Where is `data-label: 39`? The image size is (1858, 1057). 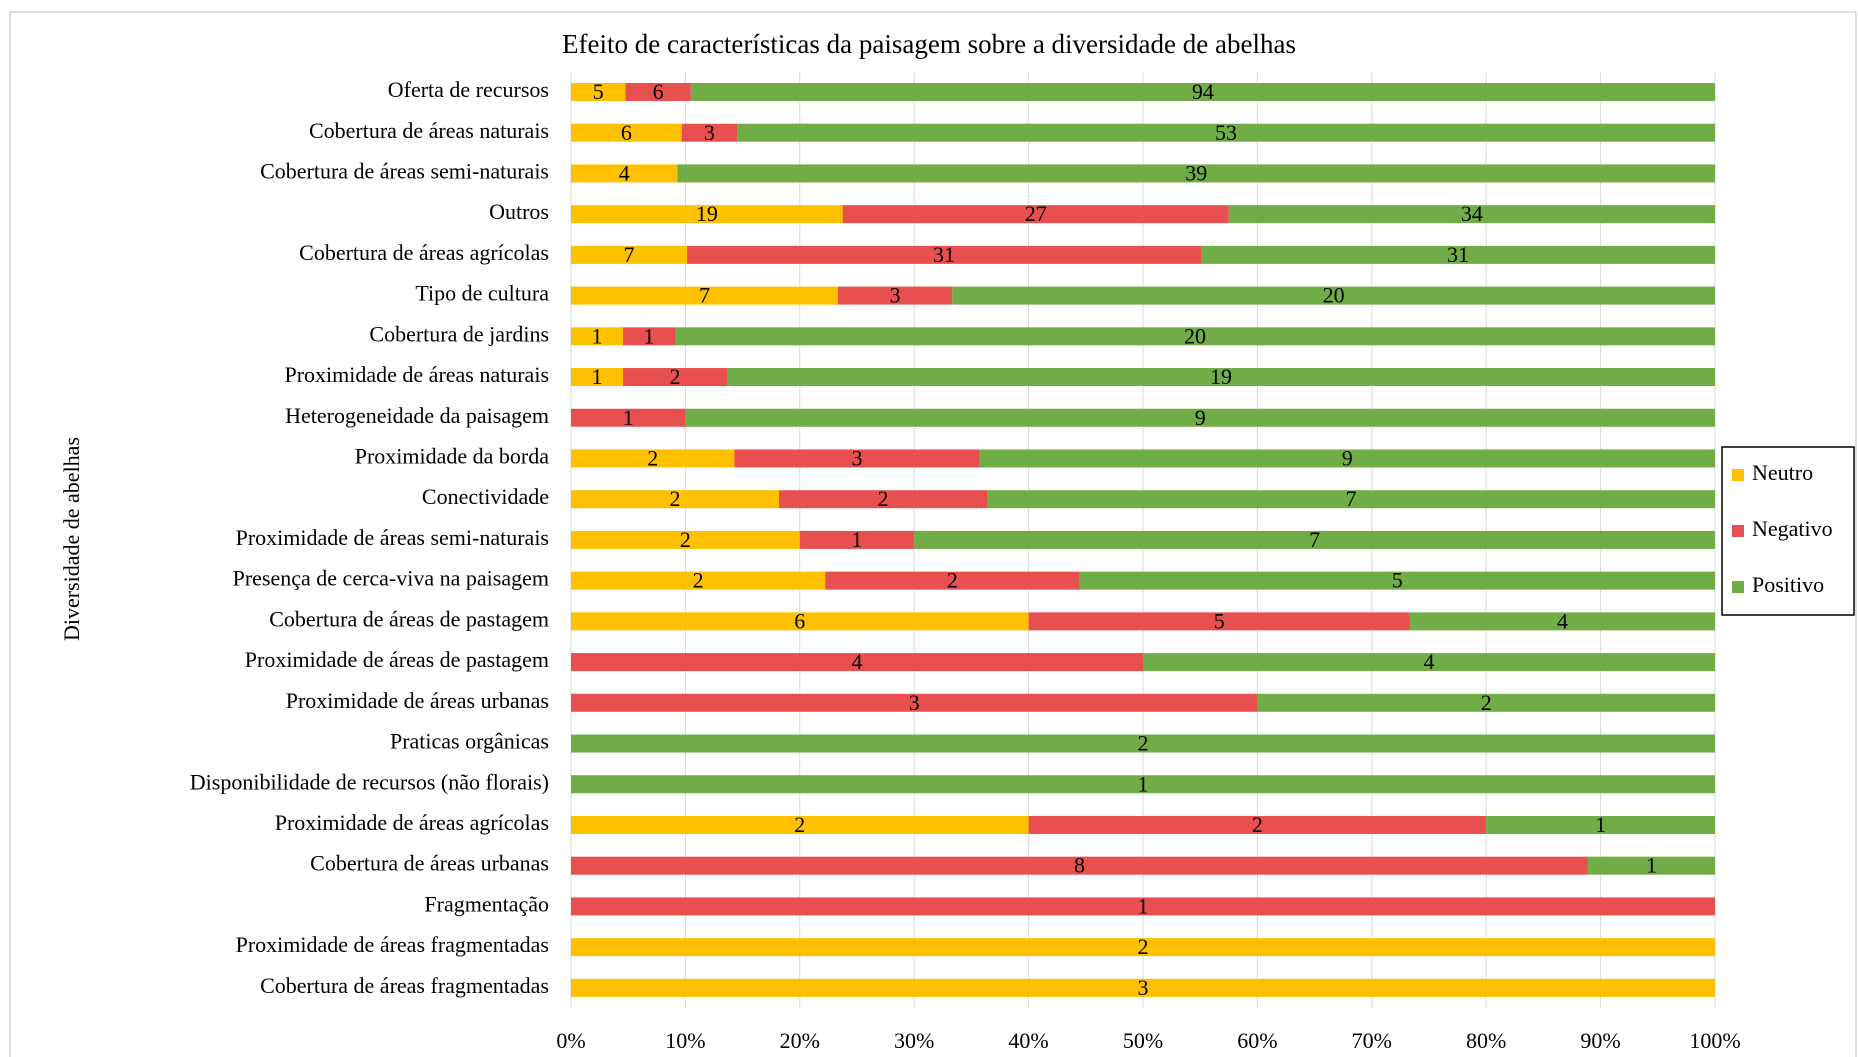 data-label: 39 is located at coordinates (1196, 172).